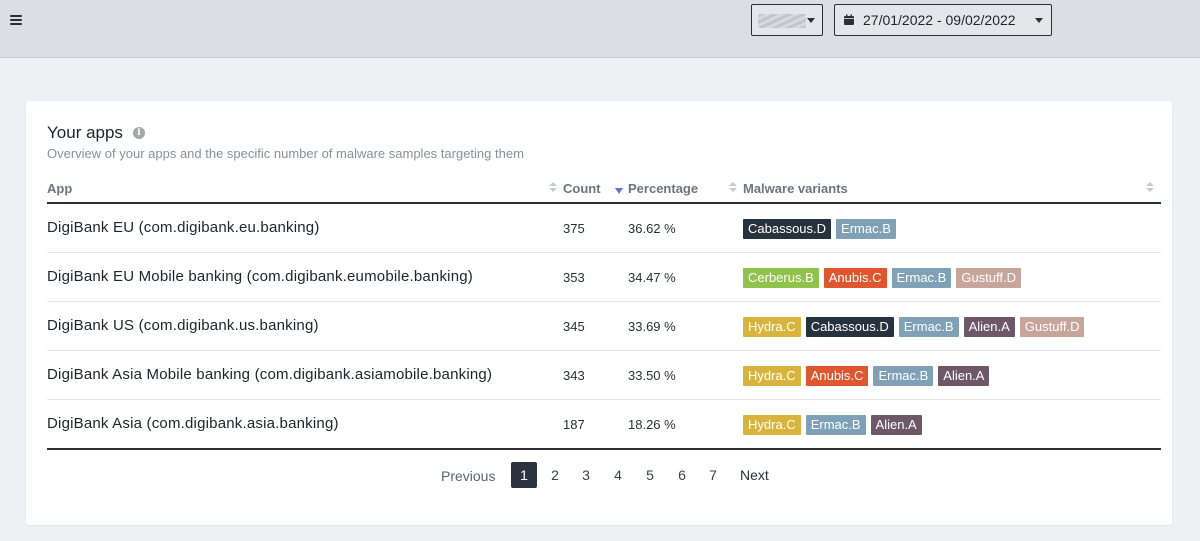 The image size is (1200, 541). I want to click on pagination-page-6: 6, so click(682, 475).